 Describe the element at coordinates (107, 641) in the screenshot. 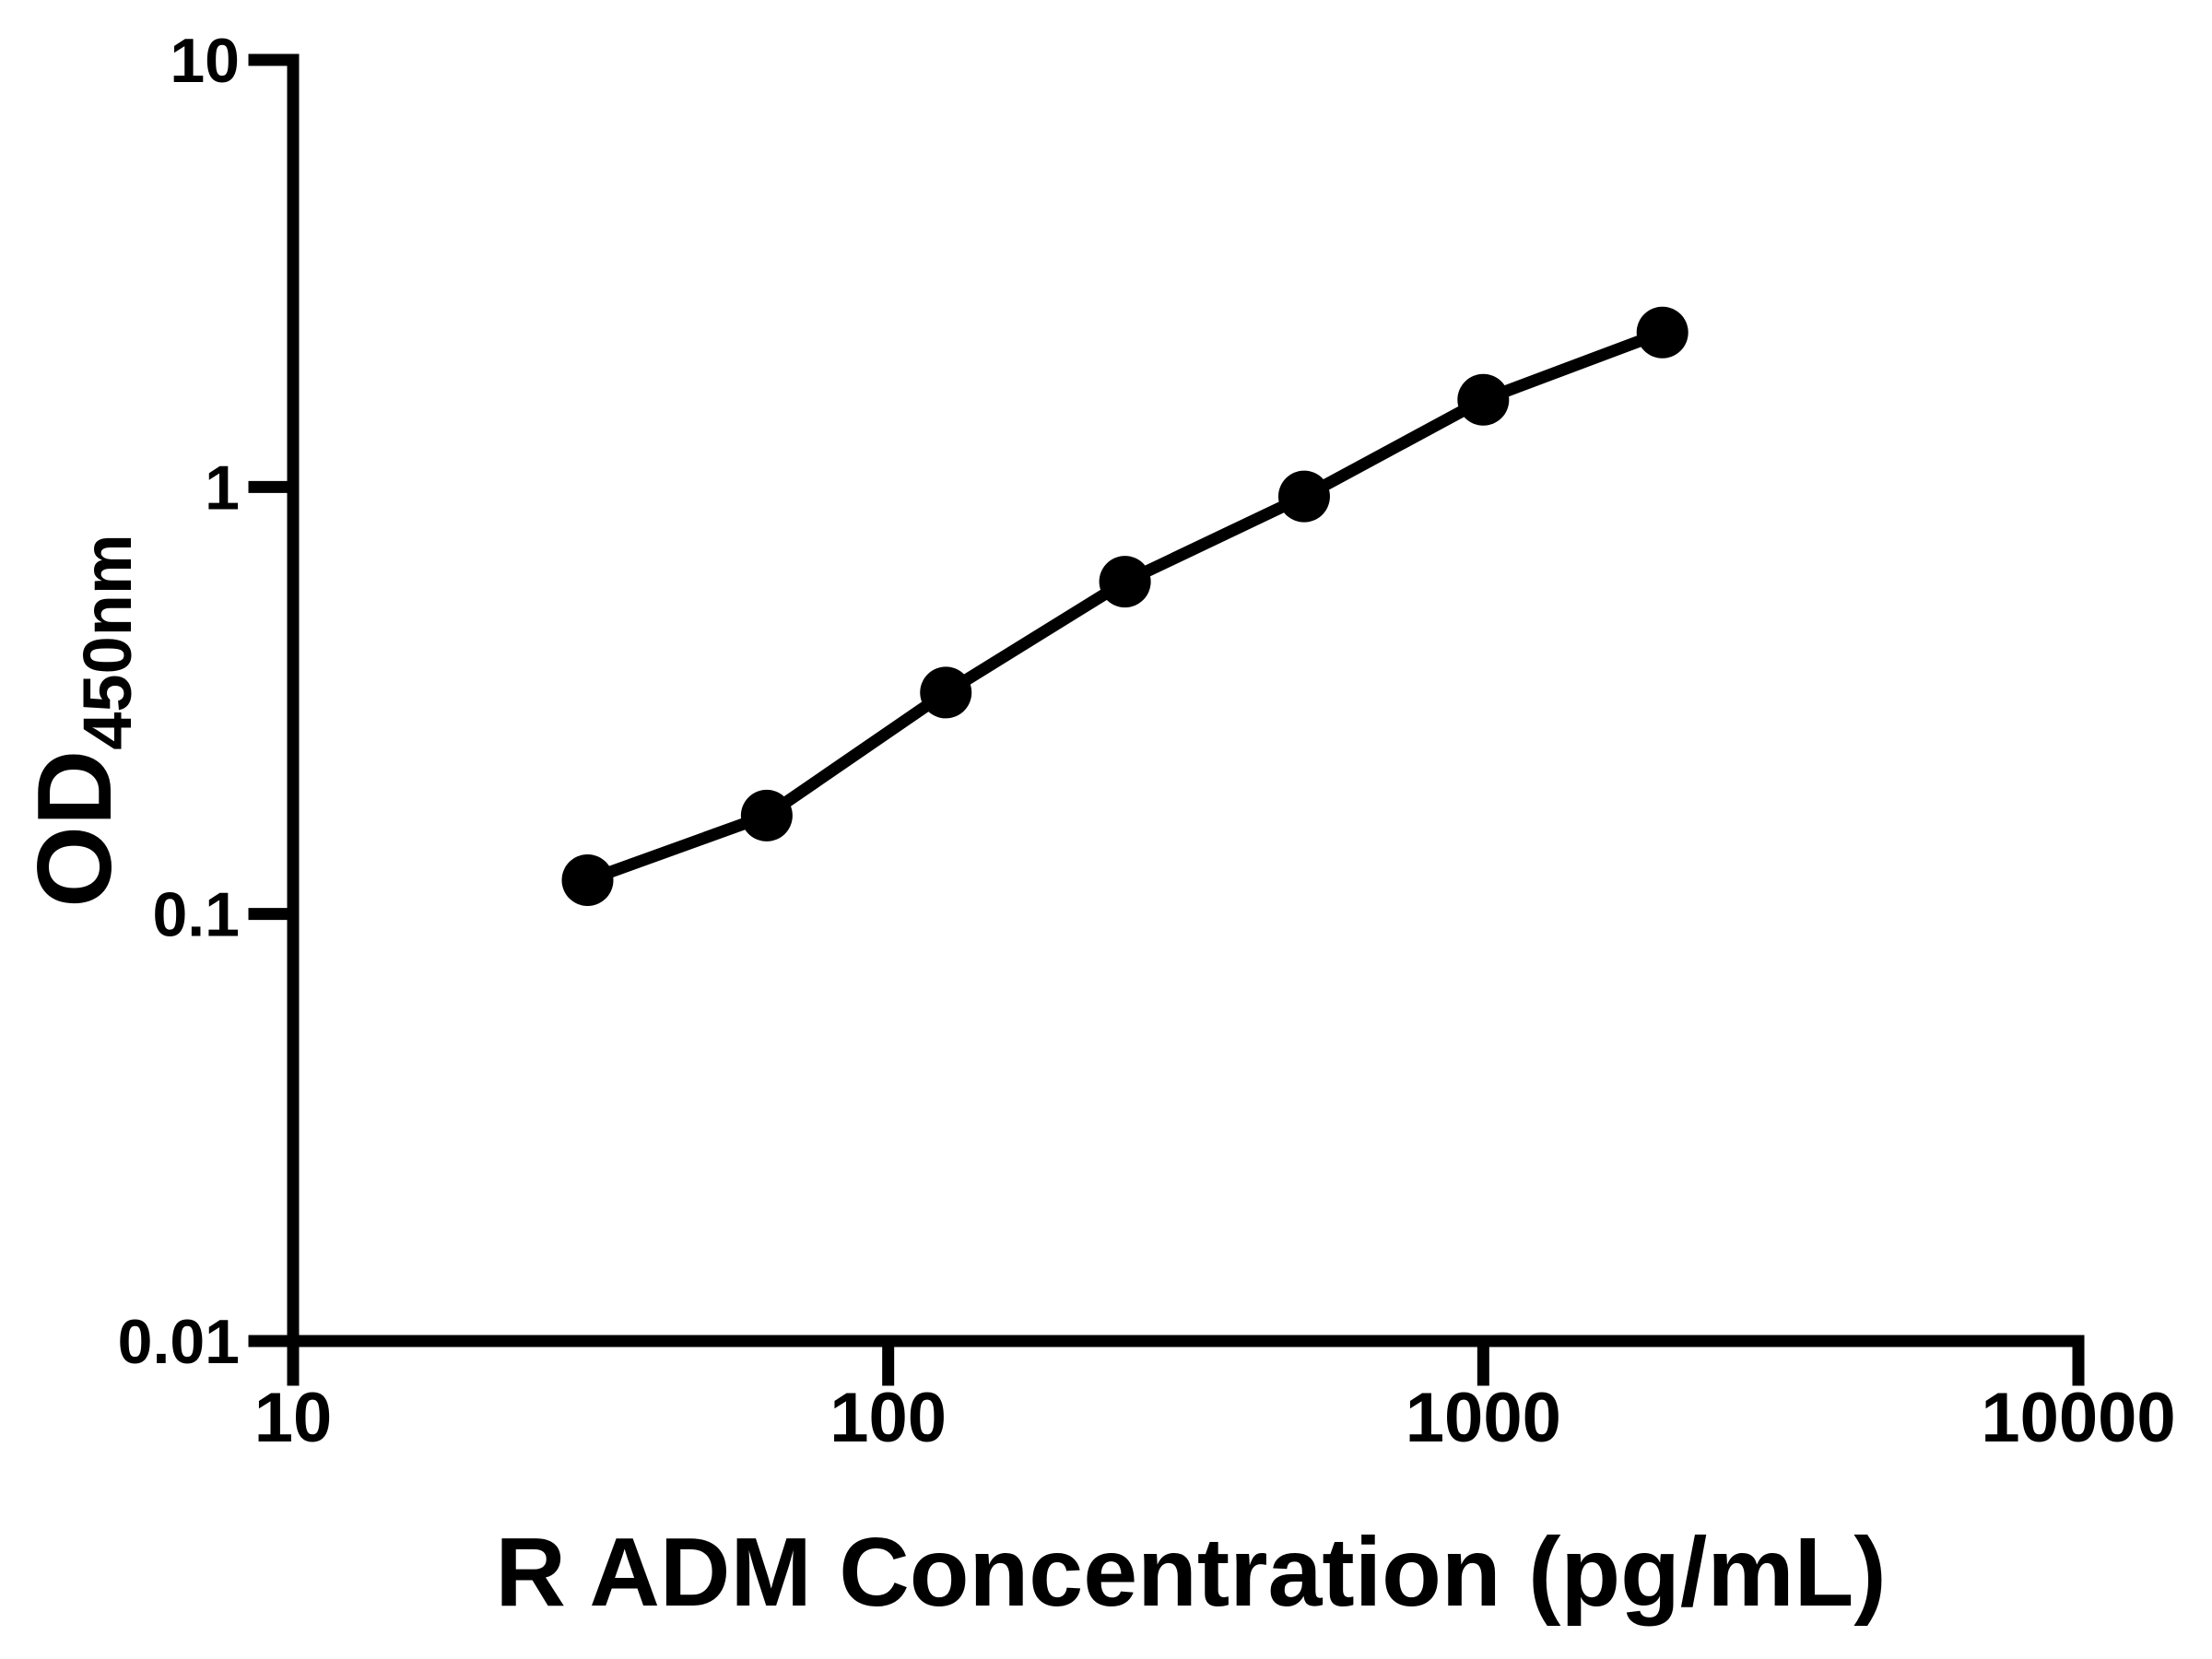

I see `y-axis-title-subscript: 450nm` at that location.